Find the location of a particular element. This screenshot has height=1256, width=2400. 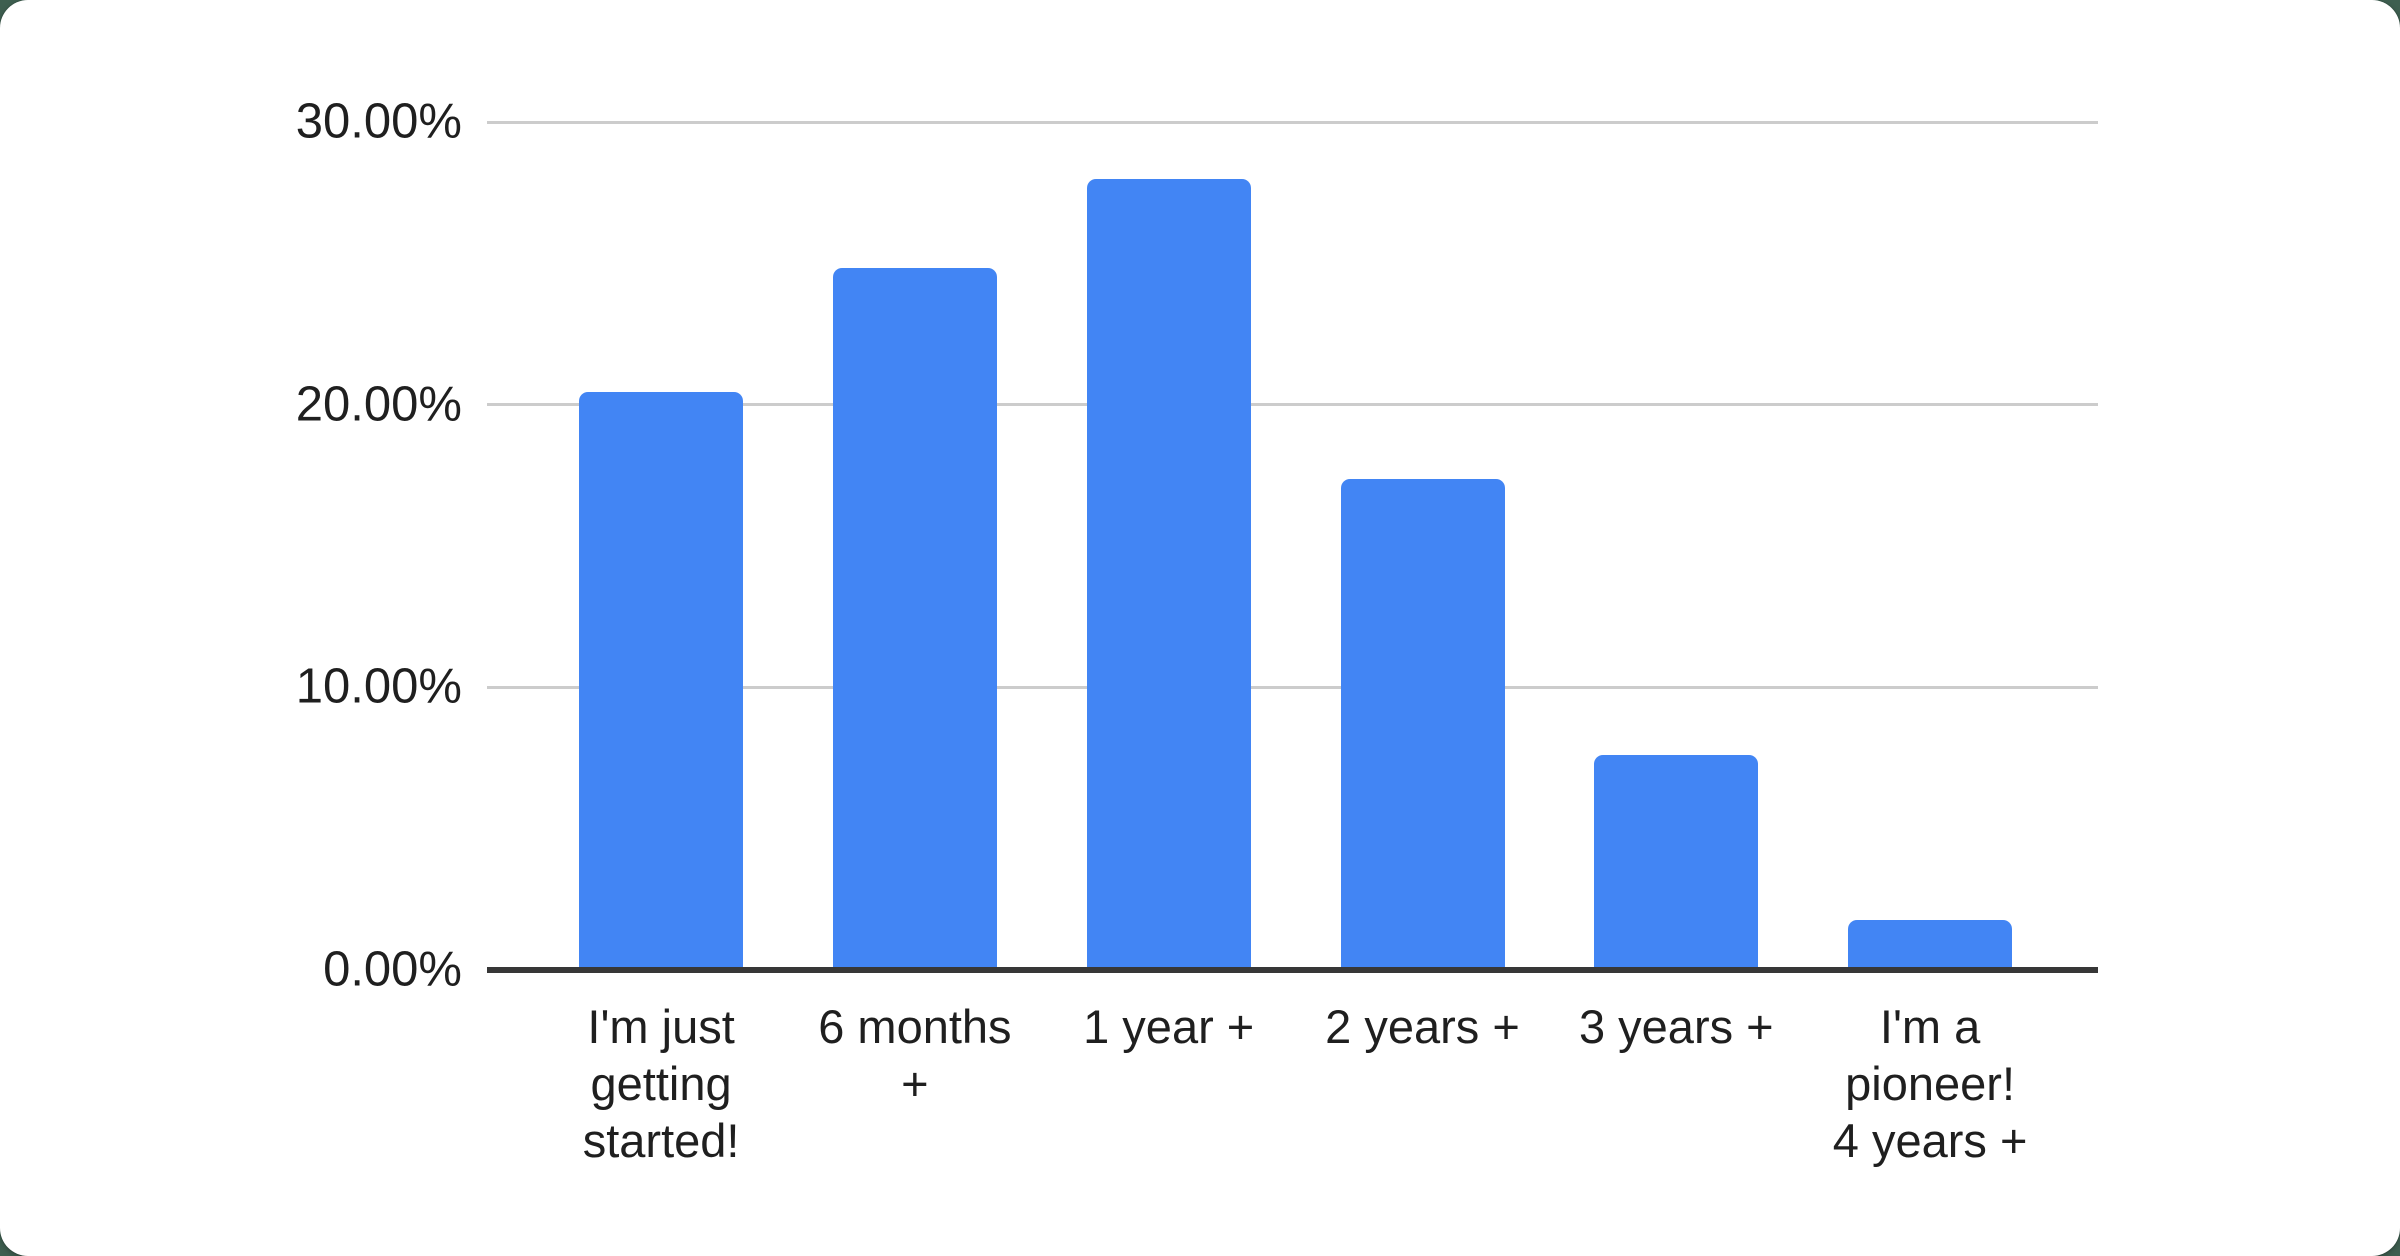

x-axis-tick-label: I'm a pioneer! 4 years + is located at coordinates (1930, 1083).